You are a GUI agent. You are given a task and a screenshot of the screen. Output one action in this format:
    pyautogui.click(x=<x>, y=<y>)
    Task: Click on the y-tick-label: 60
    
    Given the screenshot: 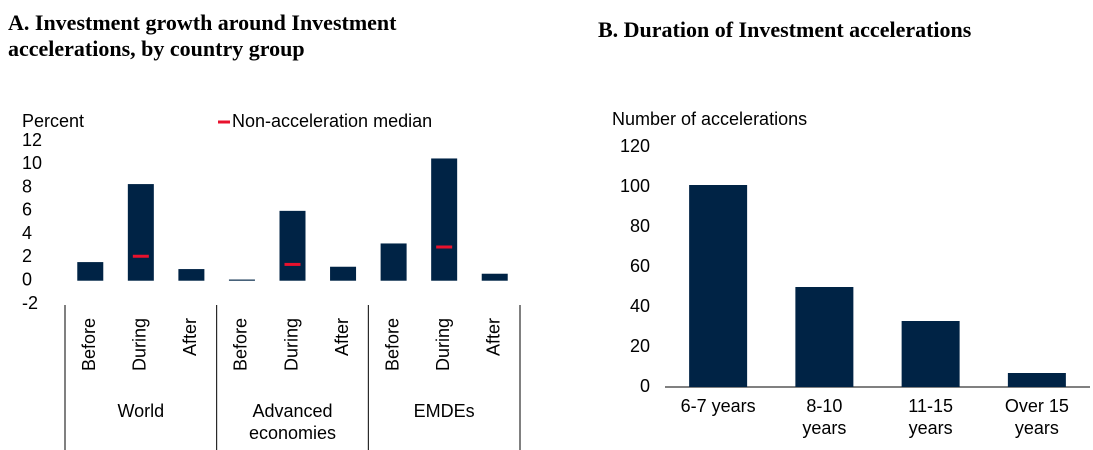 What is the action you would take?
    pyautogui.click(x=640, y=266)
    